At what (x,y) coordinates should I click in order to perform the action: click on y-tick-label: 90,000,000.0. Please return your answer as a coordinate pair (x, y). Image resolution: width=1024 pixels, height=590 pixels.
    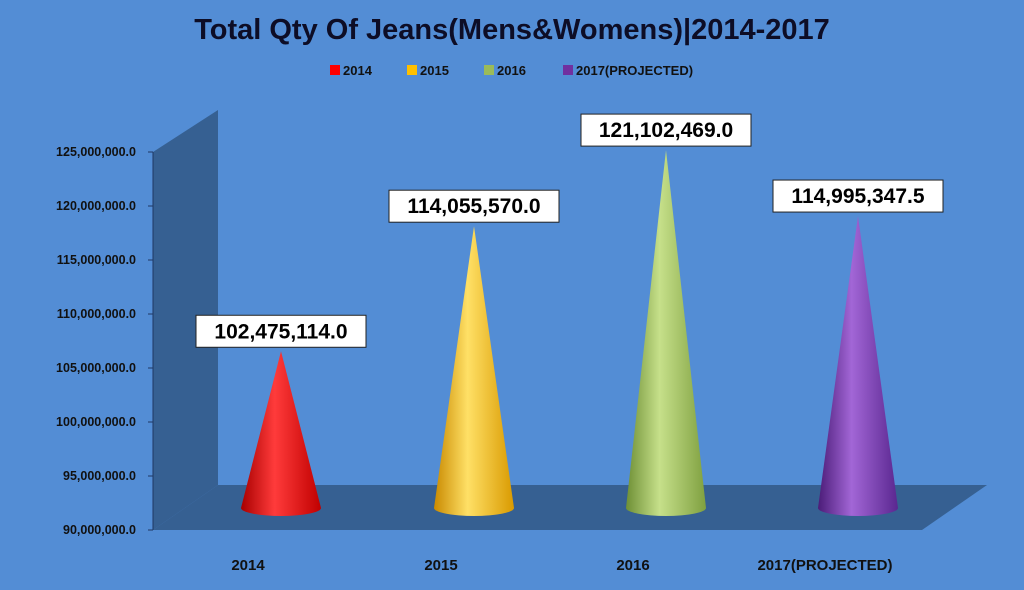
    Looking at the image, I should click on (99, 530).